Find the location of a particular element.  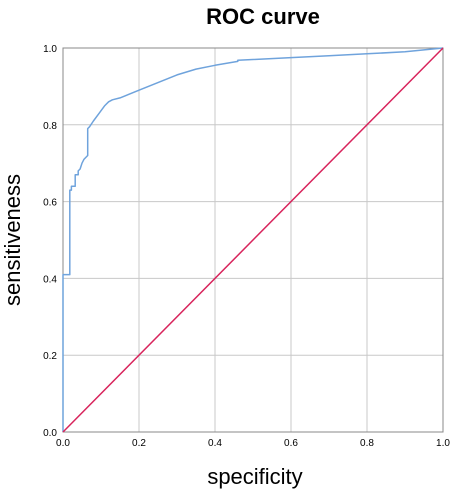

y-tick-labels: 0.0 0.2 0.4 0.6 0.8 1.0 is located at coordinates (50, 241).